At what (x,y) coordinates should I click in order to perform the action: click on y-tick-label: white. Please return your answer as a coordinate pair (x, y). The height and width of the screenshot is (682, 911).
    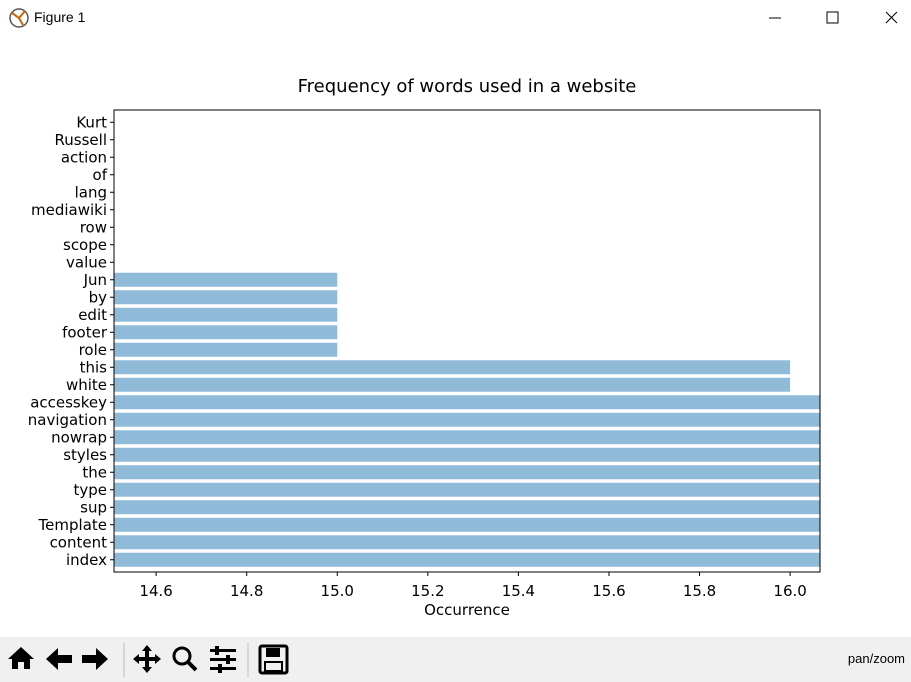
    Looking at the image, I should click on (86, 385).